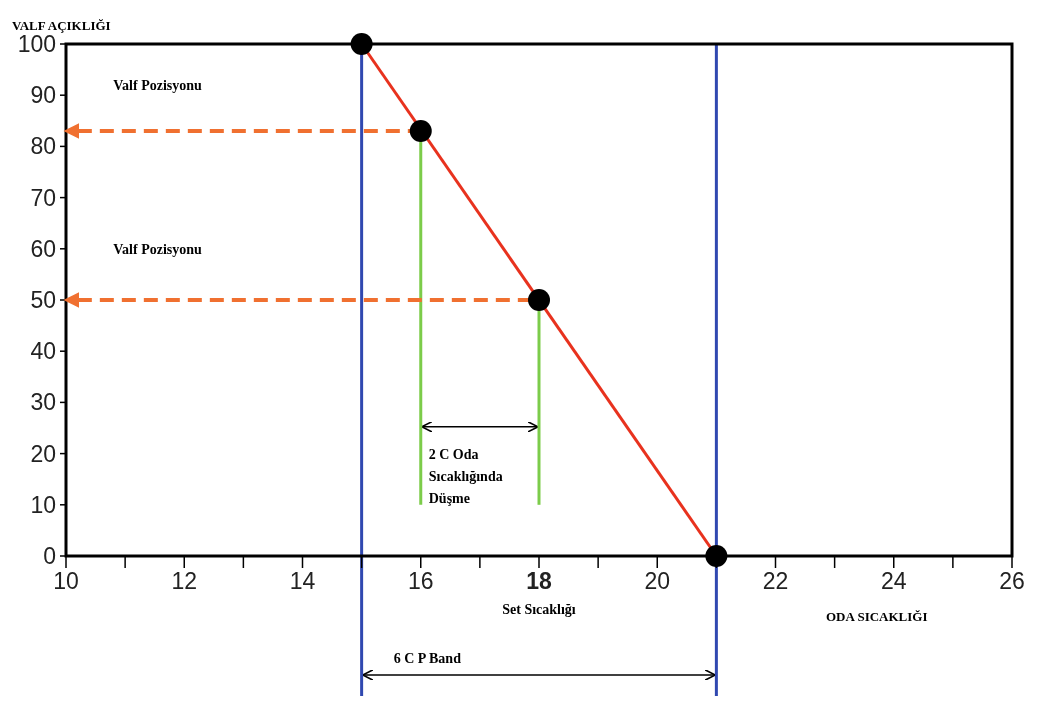 The height and width of the screenshot is (706, 1037). What do you see at coordinates (66, 581) in the screenshot?
I see `x-tick-label: 10` at bounding box center [66, 581].